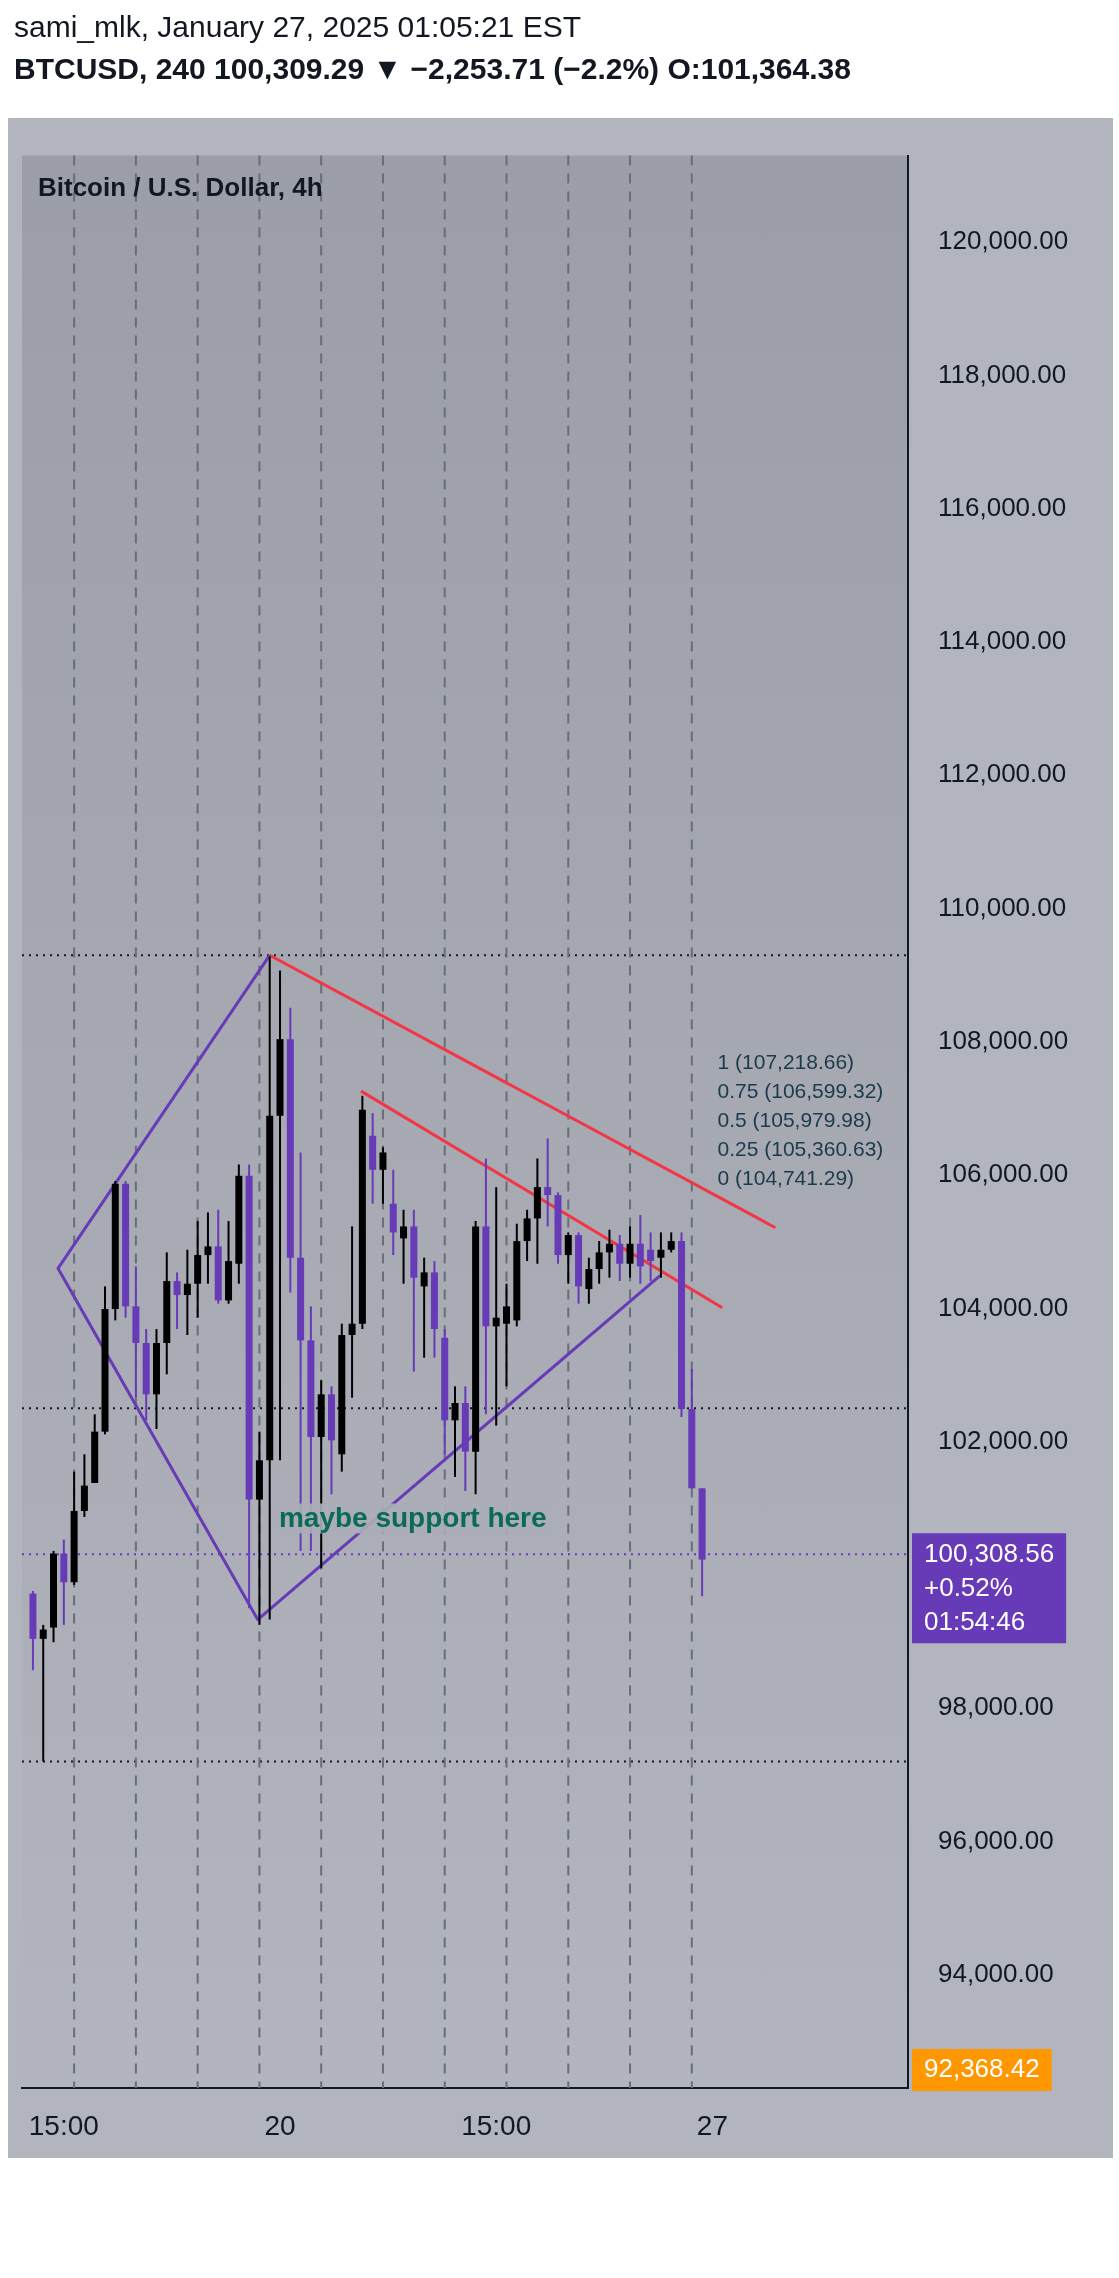 The height and width of the screenshot is (2278, 1119). Describe the element at coordinates (1003, 240) in the screenshot. I see `y-tick-label: 120,000.00` at that location.